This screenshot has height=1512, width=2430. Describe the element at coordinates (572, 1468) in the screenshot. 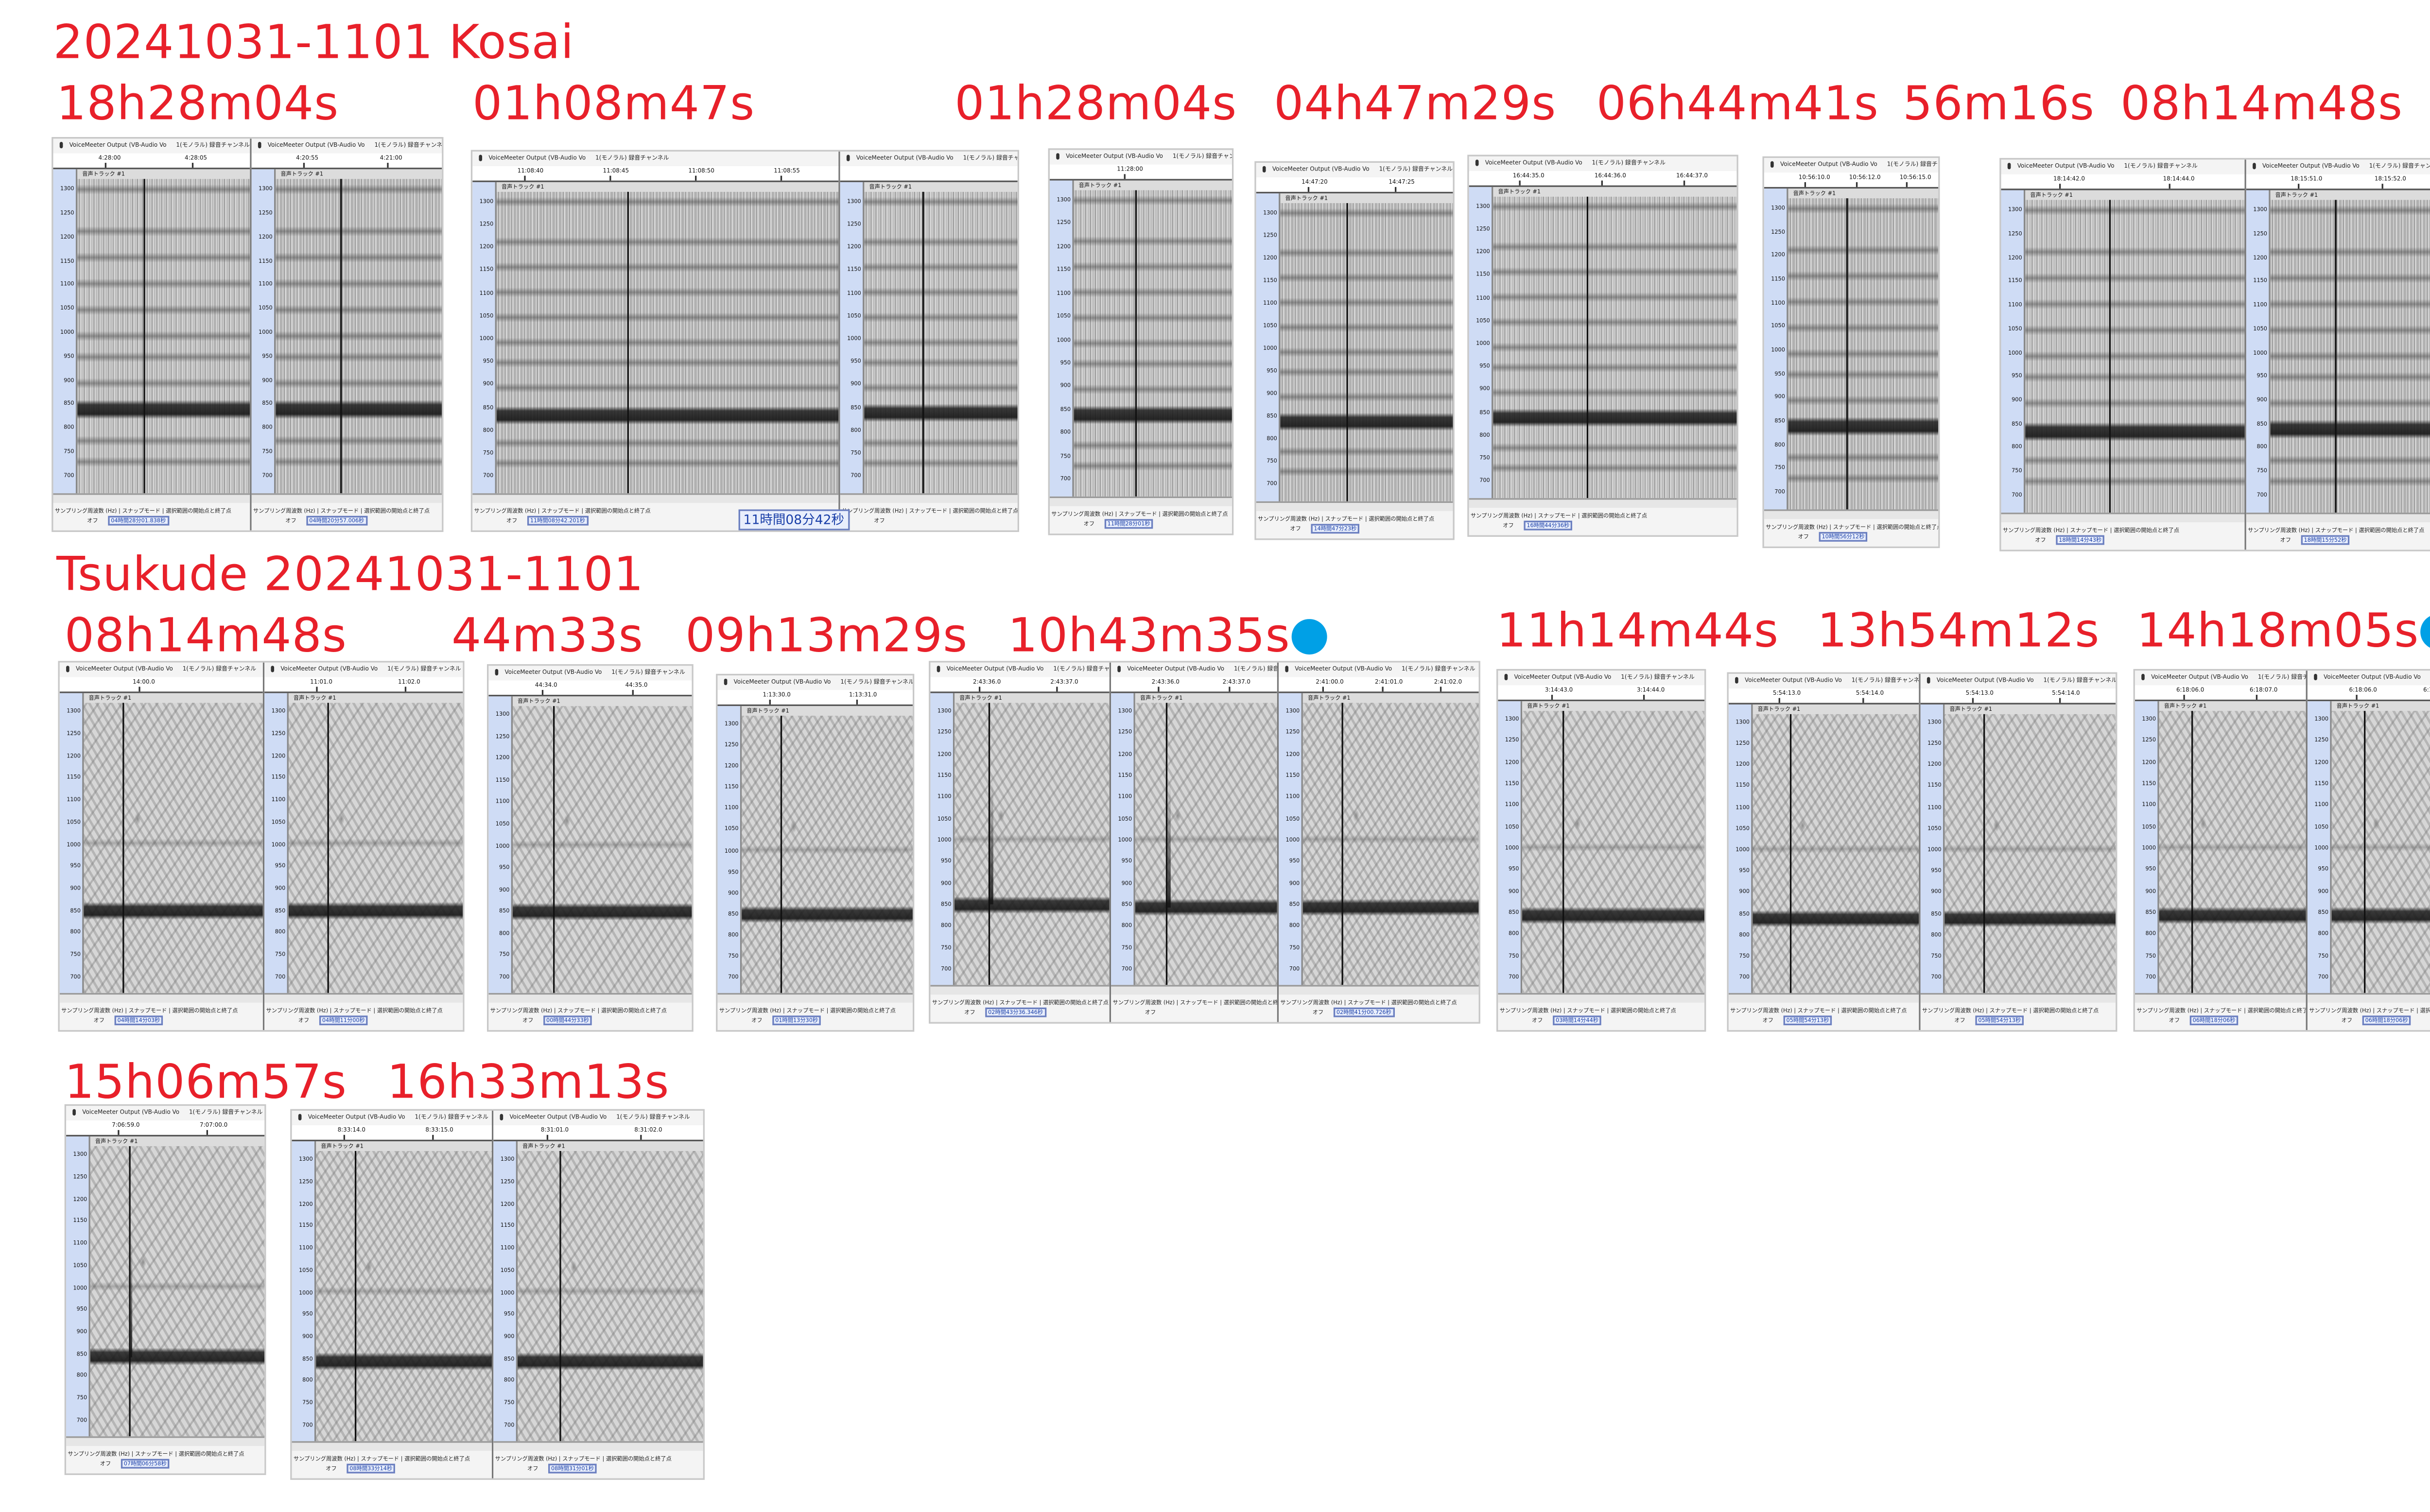

I see `selection-start-field: 08時間31分01秒` at that location.